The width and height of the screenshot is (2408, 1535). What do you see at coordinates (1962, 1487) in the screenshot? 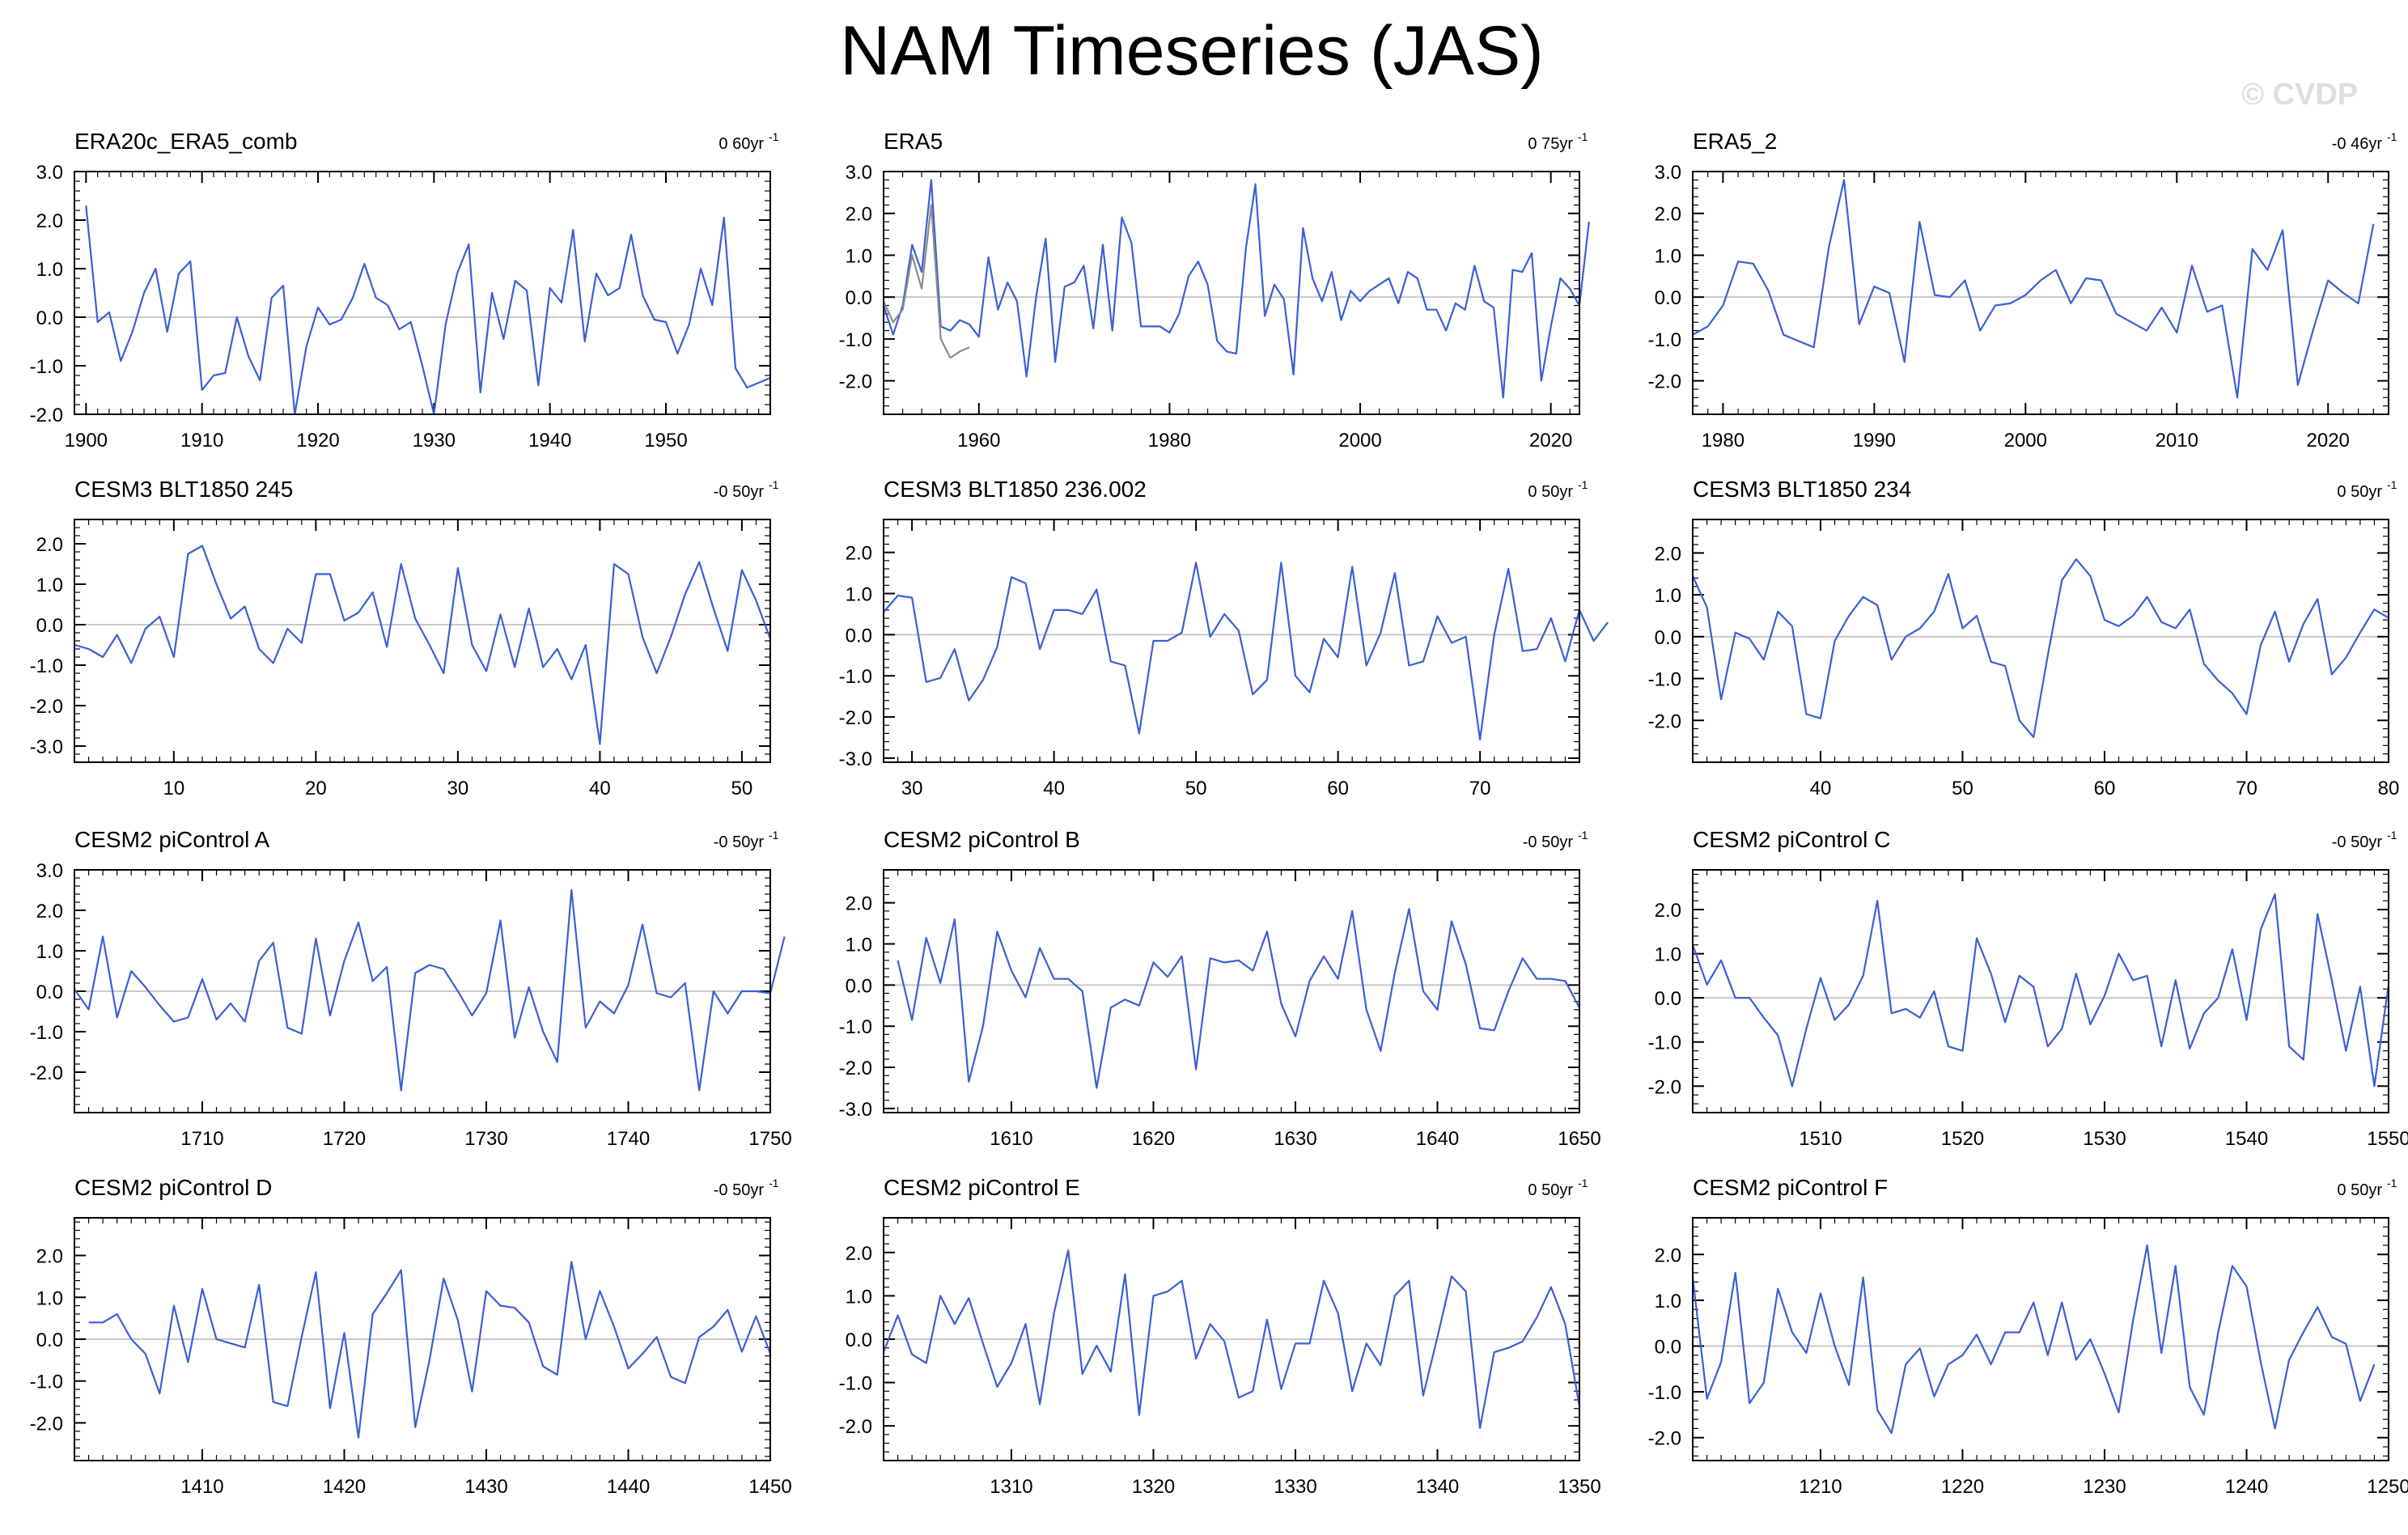
I see `x-tick-label: 1220` at bounding box center [1962, 1487].